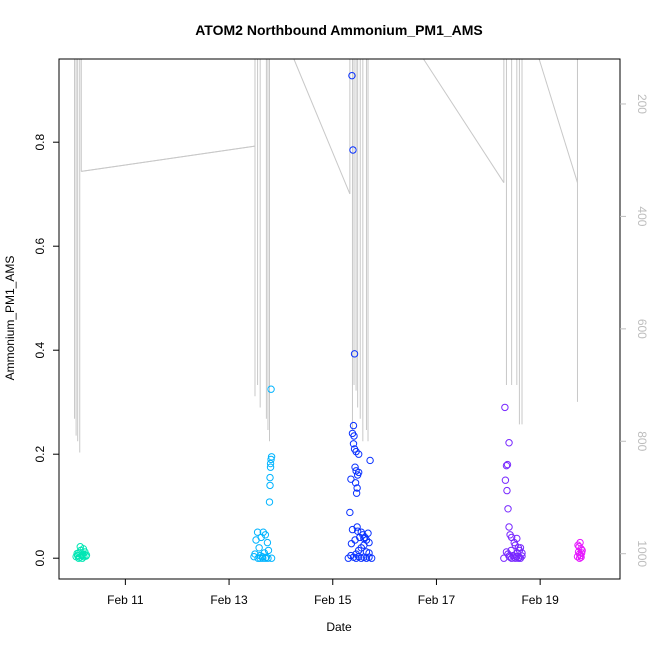 This screenshot has width=650, height=650. I want to click on y-tick-label: 0.4, so click(40, 350).